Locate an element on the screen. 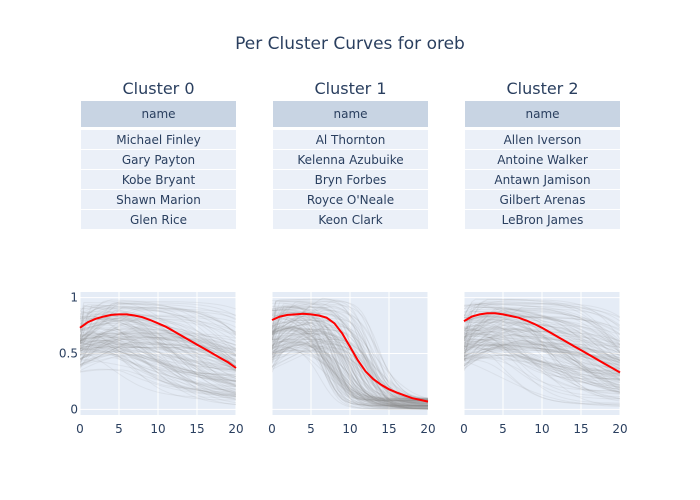 The width and height of the screenshot is (700, 500). mean-curve-line is located at coordinates (158, 341).